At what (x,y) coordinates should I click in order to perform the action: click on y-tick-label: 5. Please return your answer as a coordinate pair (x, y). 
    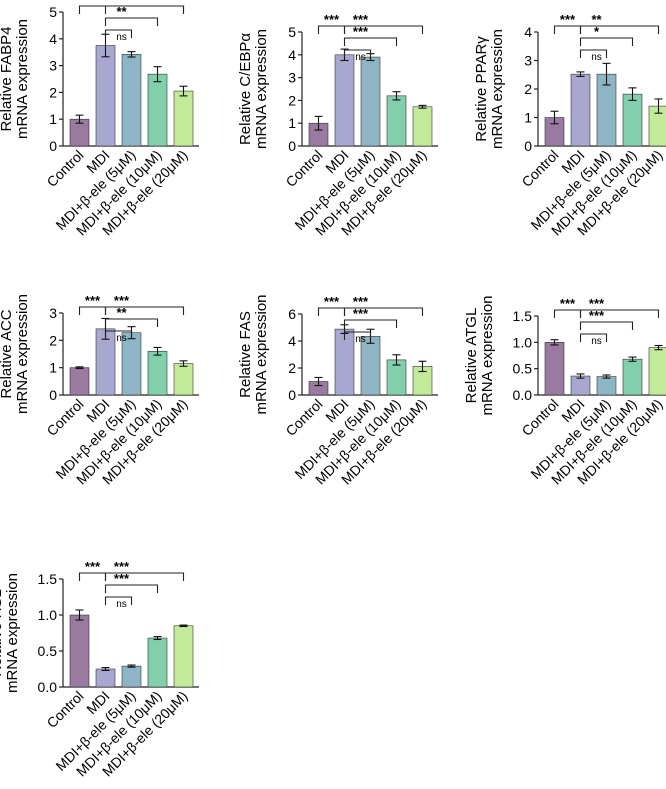
    Looking at the image, I should click on (53, 12).